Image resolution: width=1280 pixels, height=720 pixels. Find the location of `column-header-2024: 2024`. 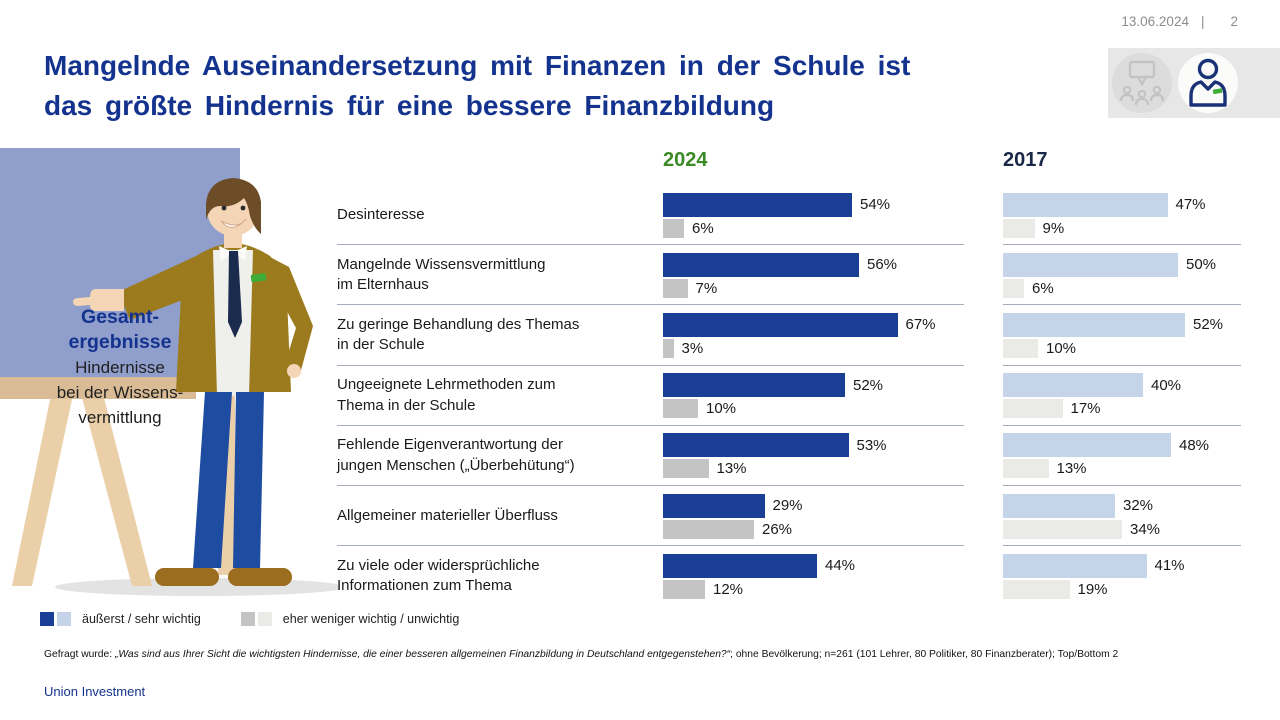

column-header-2024: 2024 is located at coordinates (685, 160).